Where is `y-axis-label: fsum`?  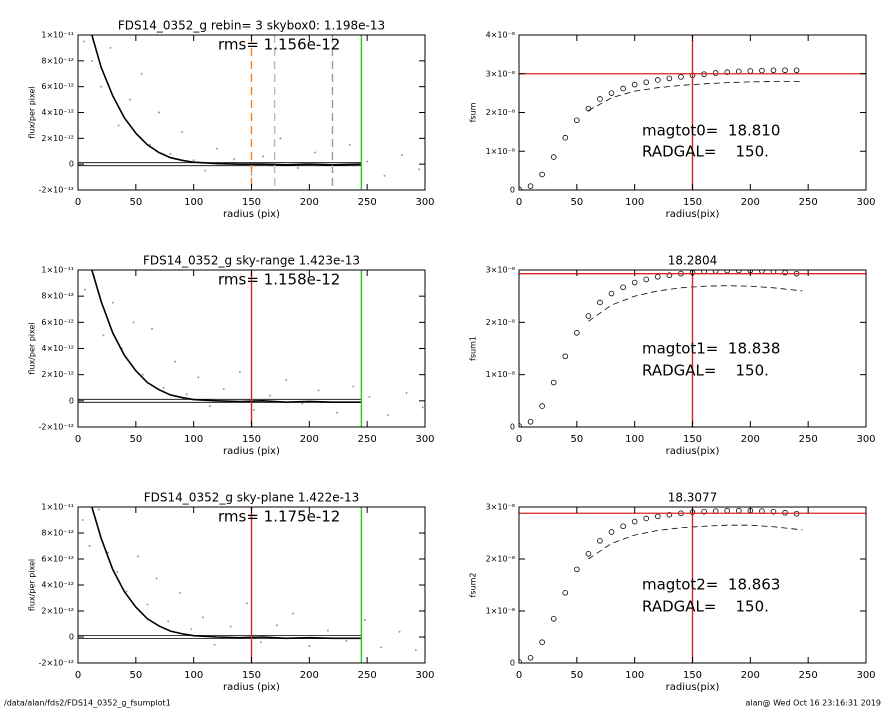
y-axis-label: fsum is located at coordinates (473, 112).